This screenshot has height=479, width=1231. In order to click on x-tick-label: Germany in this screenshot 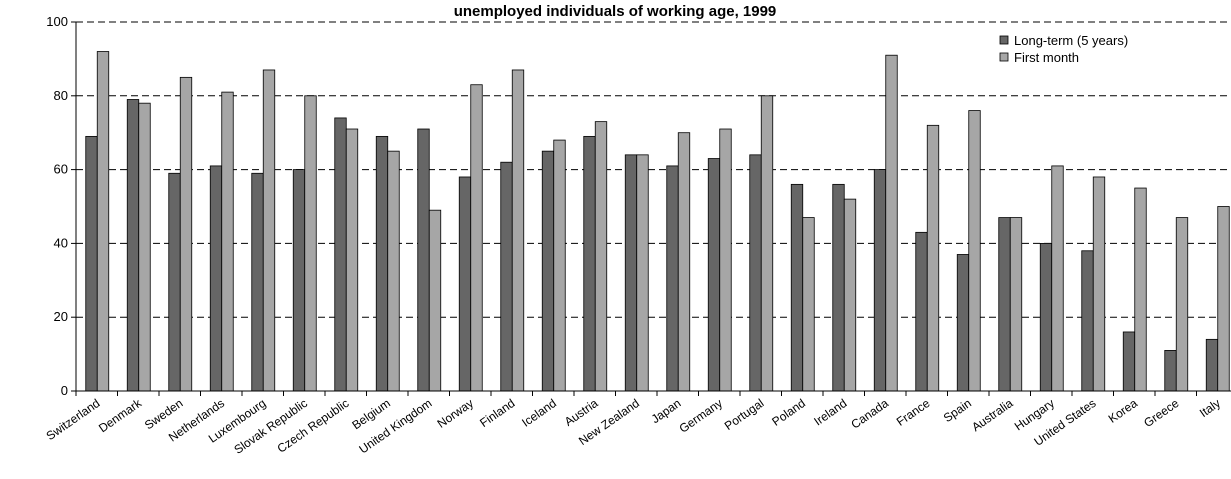, I will do `click(701, 416)`.